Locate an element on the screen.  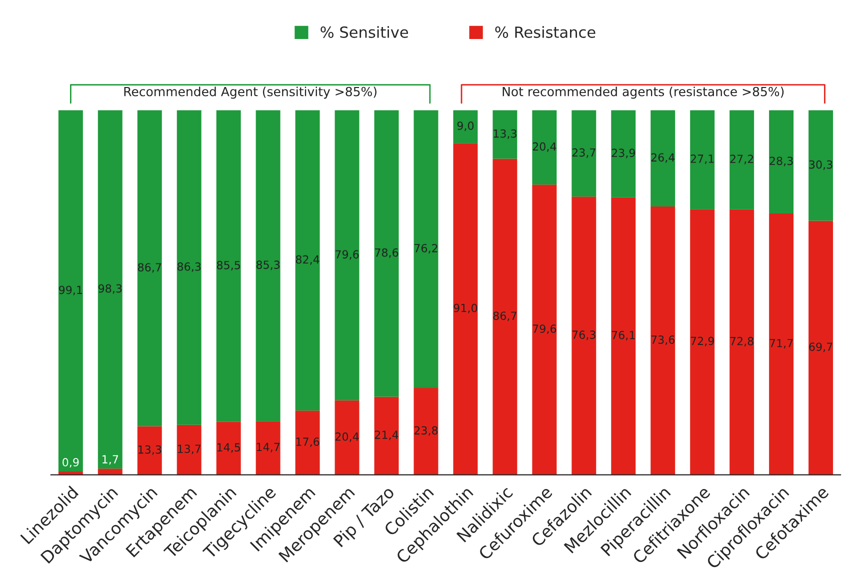
data-label: 13,7 is located at coordinates (189, 449).